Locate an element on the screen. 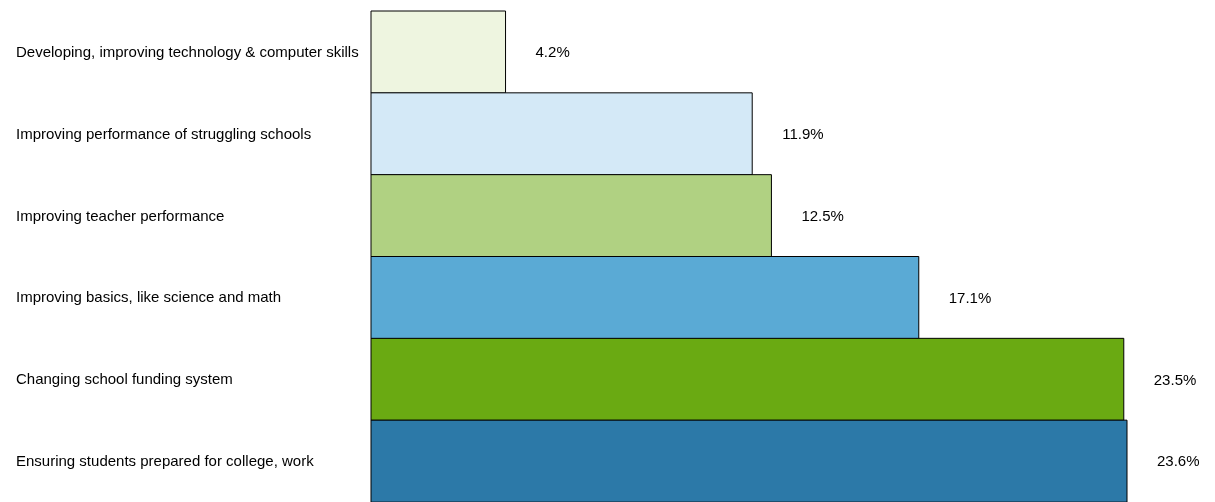 The image size is (1215, 502). y-tick-label: Changing school funding system is located at coordinates (124, 379).